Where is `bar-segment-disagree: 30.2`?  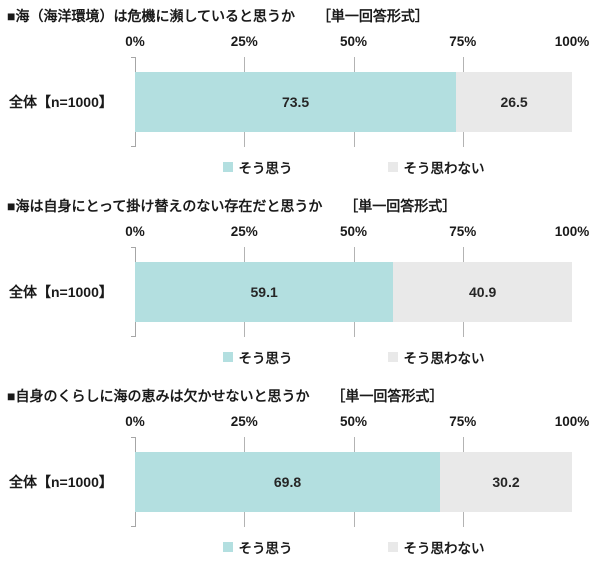
bar-segment-disagree: 30.2 is located at coordinates (506, 482).